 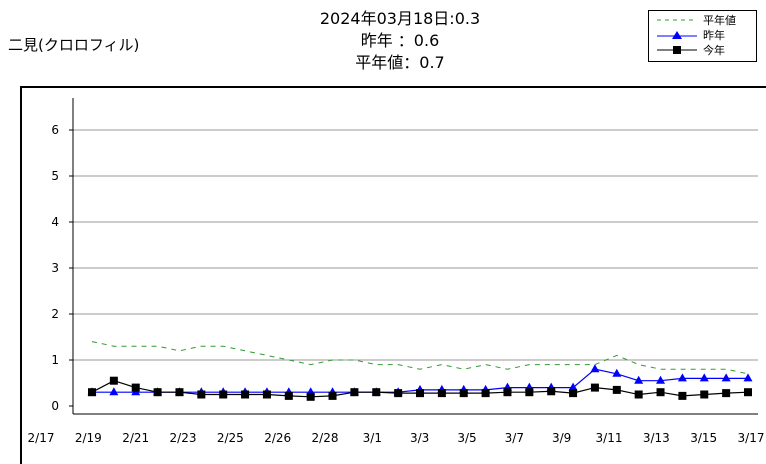 I want to click on x-tick-label: 2/25, so click(x=230, y=438).